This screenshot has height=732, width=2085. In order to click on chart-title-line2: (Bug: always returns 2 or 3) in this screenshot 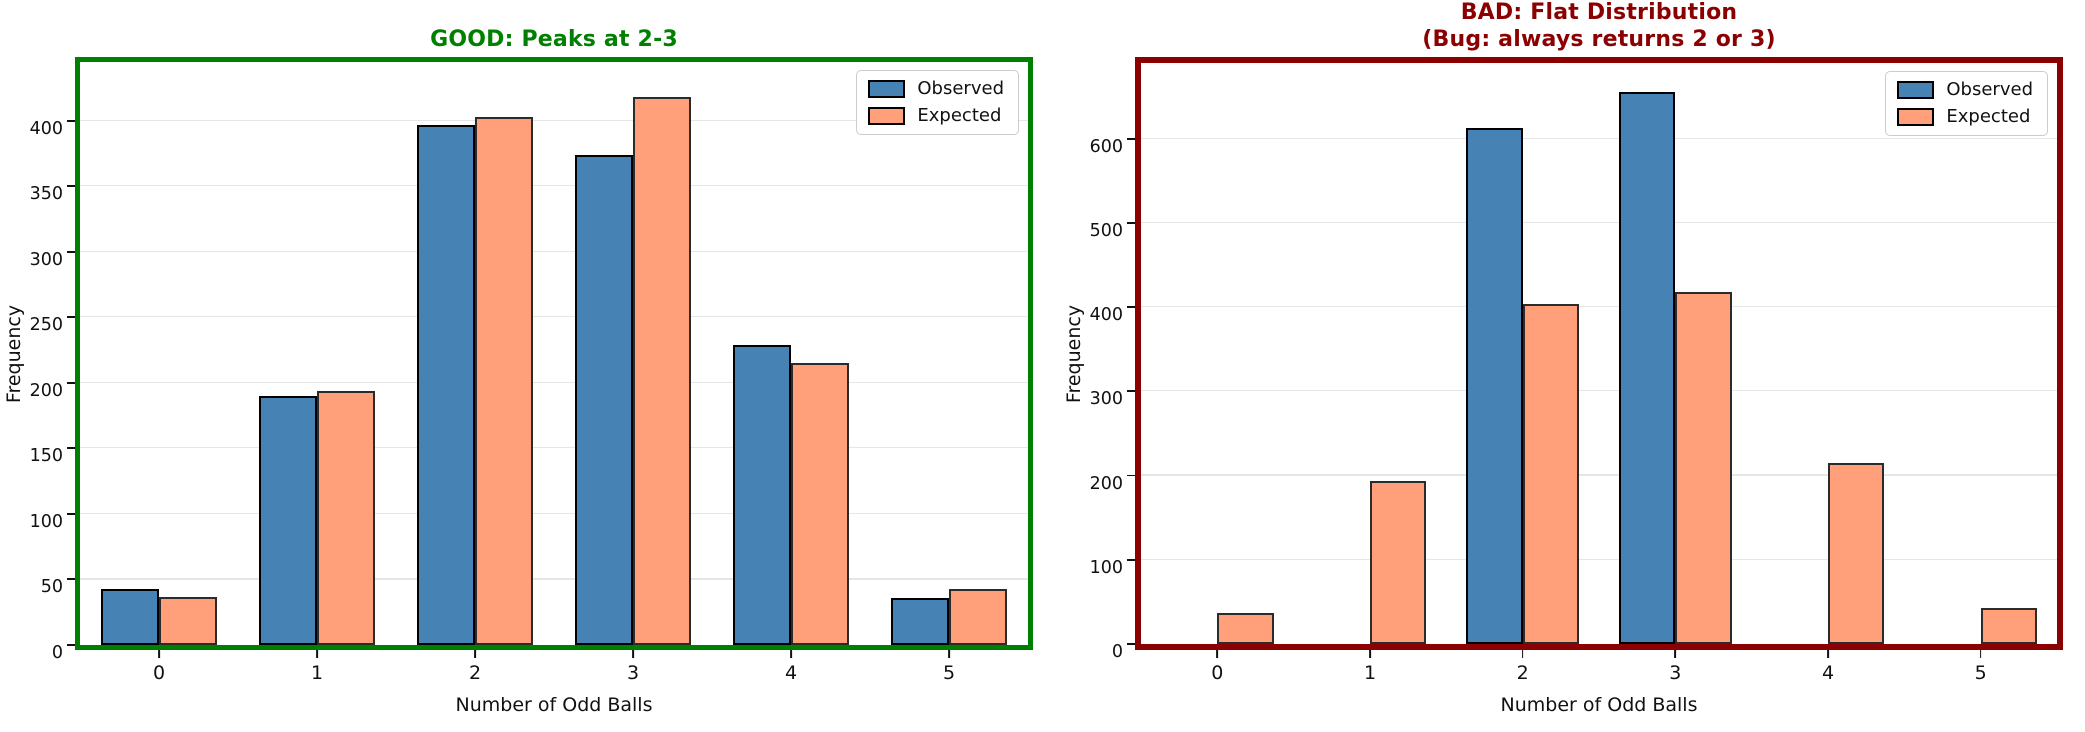, I will do `click(1599, 39)`.